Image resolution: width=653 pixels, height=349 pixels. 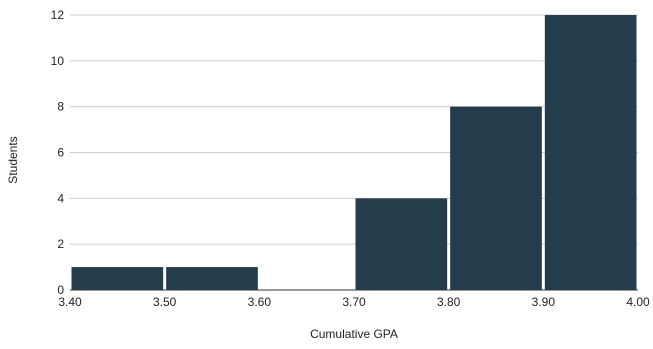 I want to click on x-tick-label: 3.70, so click(x=354, y=302).